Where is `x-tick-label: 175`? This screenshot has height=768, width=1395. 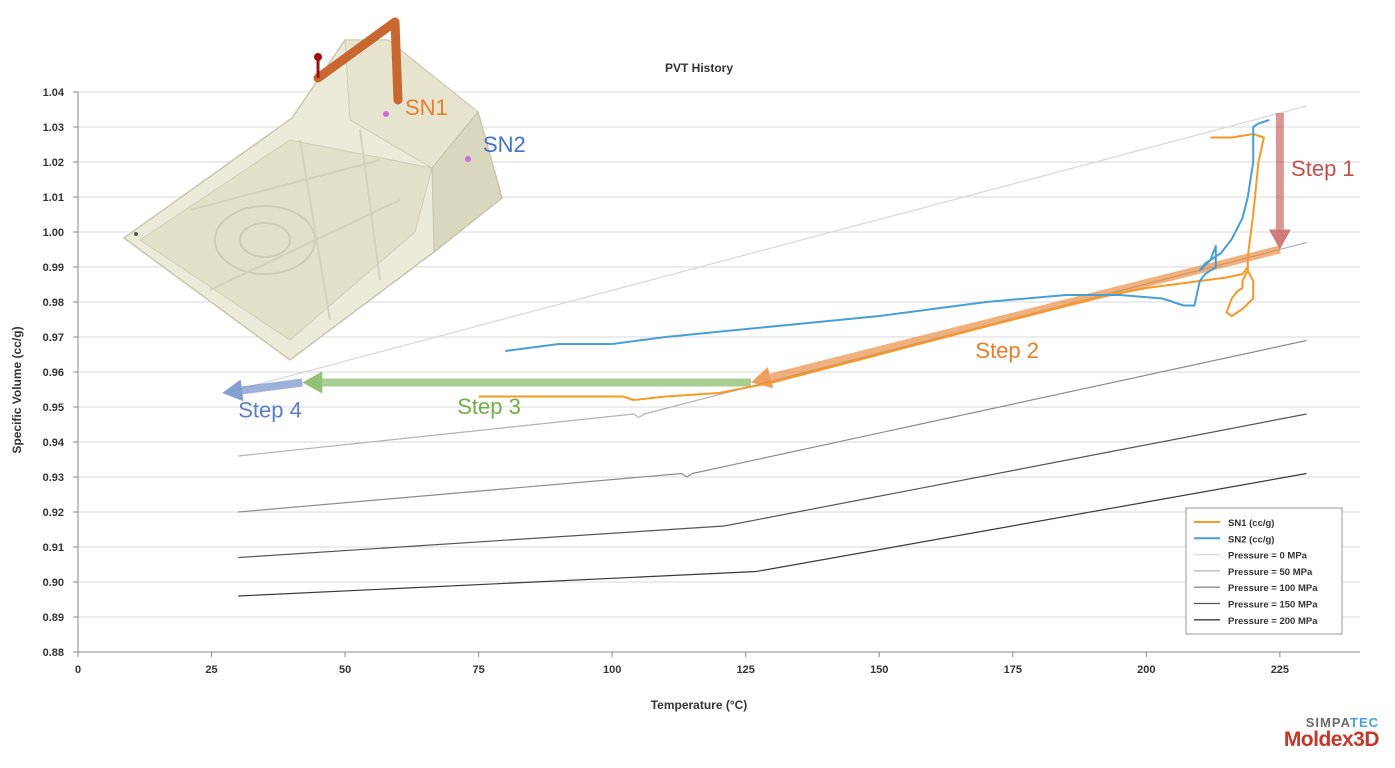
x-tick-label: 175 is located at coordinates (1013, 670).